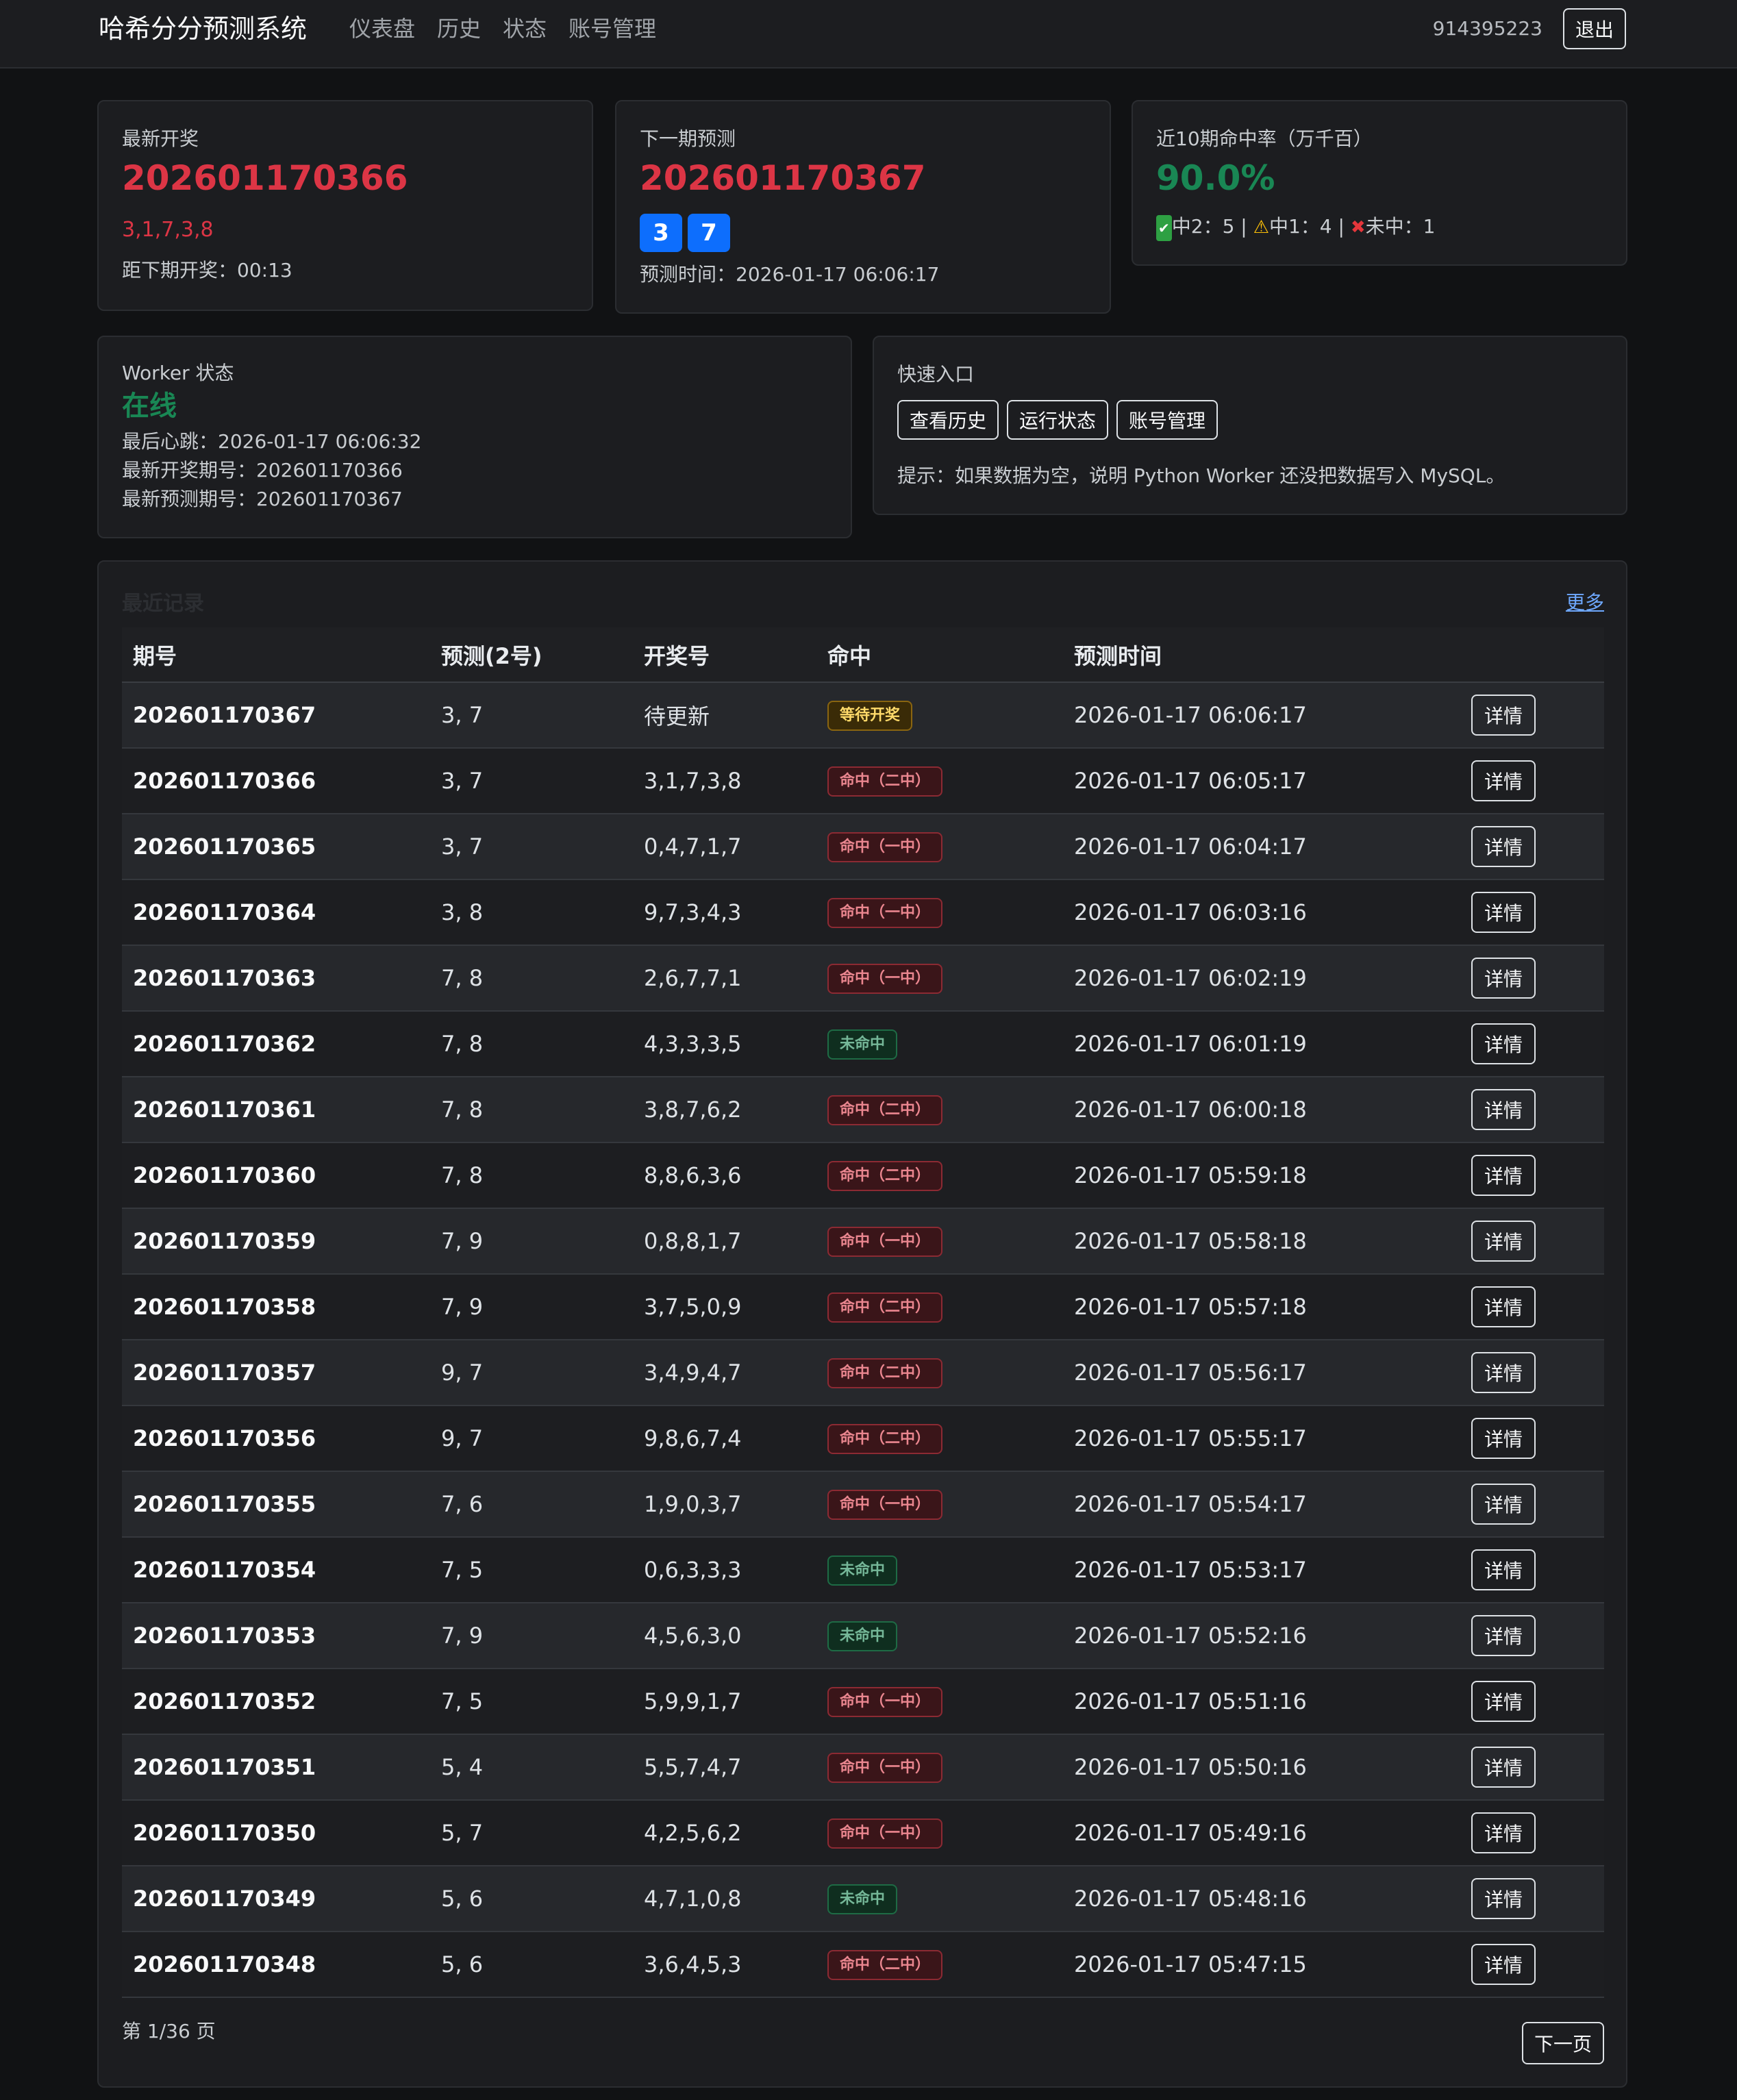 The image size is (1737, 2100). What do you see at coordinates (276, 1965) in the screenshot?
I see `row-issue: 202601170348` at bounding box center [276, 1965].